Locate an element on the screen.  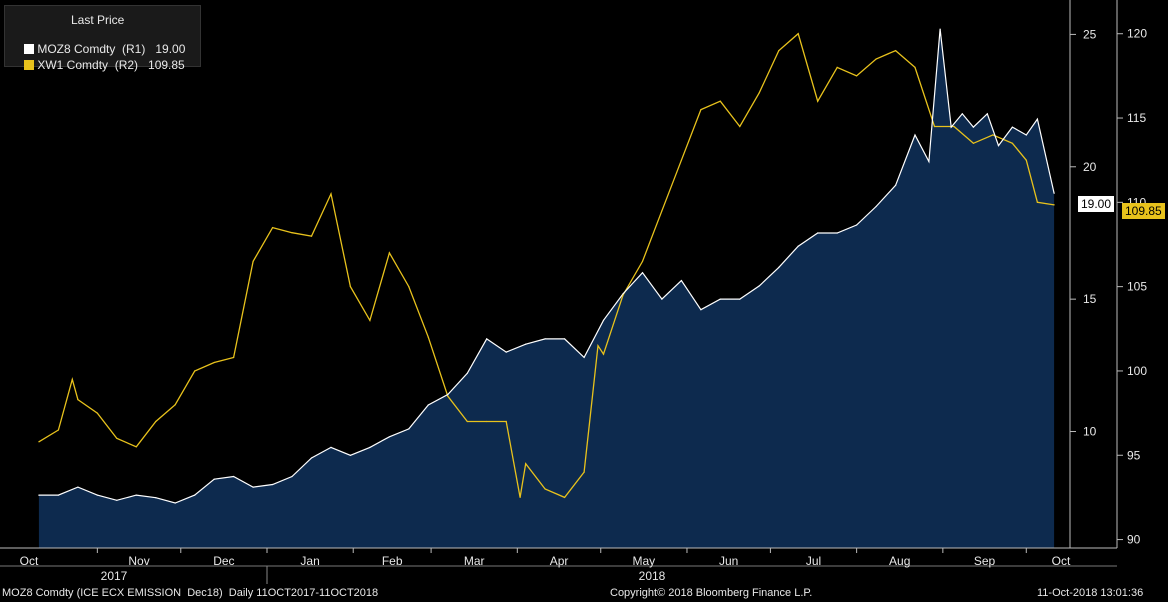
legend-entry-r2: XW1 Comdty (R2) 109.85 is located at coordinates (98, 65).